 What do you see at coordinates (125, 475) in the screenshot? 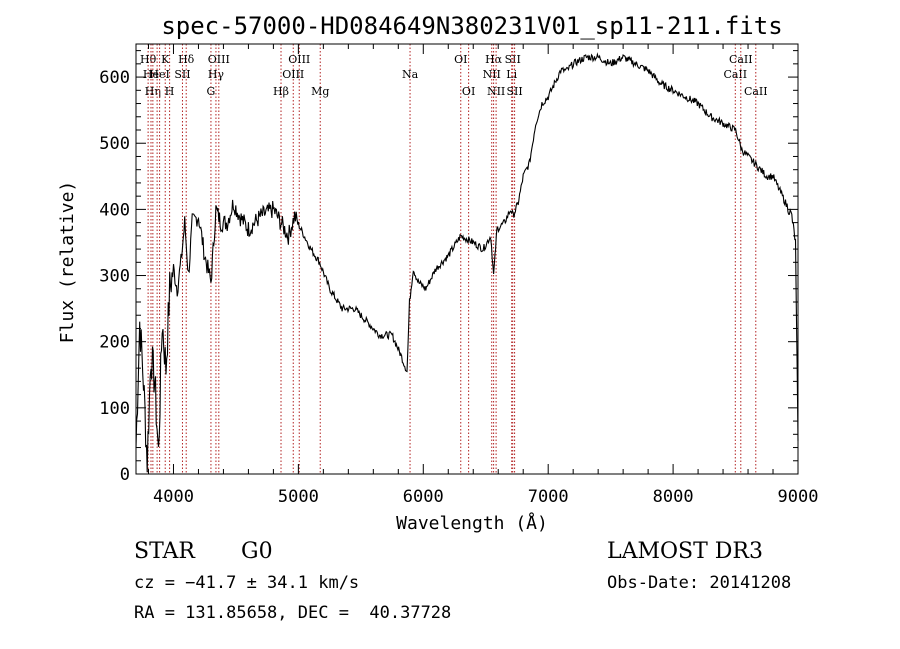
I see `y-tick-label: 0` at bounding box center [125, 475].